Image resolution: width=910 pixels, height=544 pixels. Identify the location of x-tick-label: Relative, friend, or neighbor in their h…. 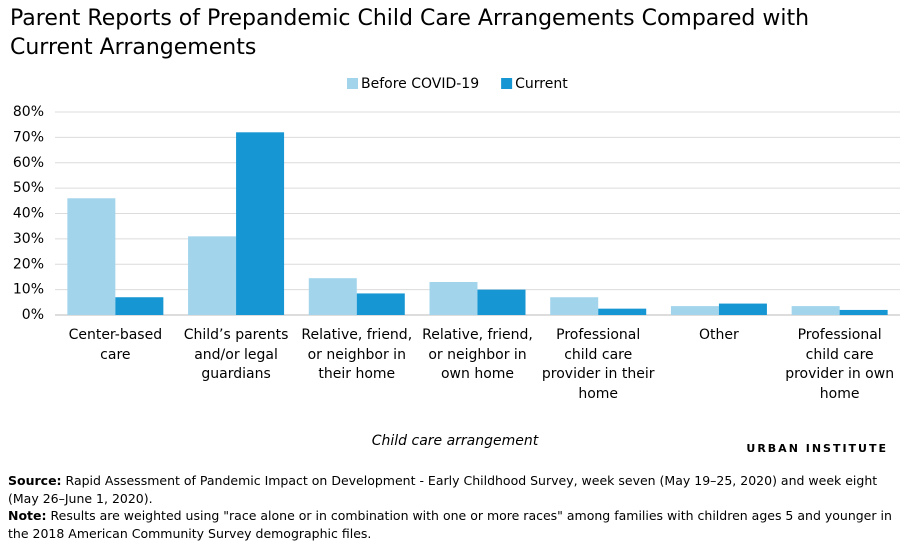
(357, 354).